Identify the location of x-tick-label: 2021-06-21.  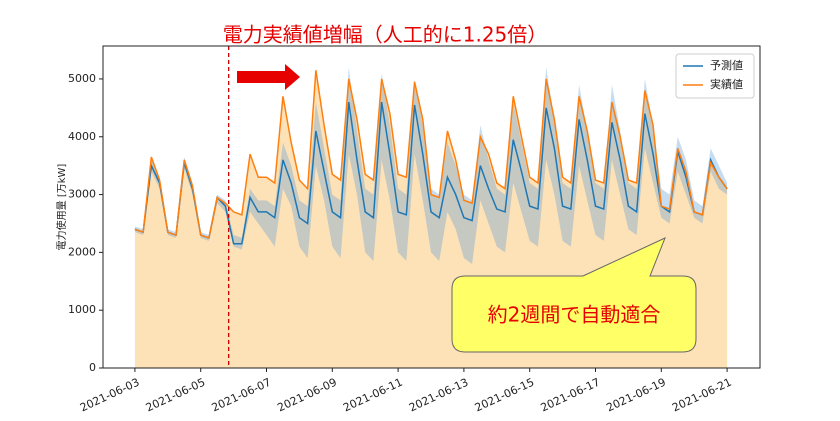
(701, 395).